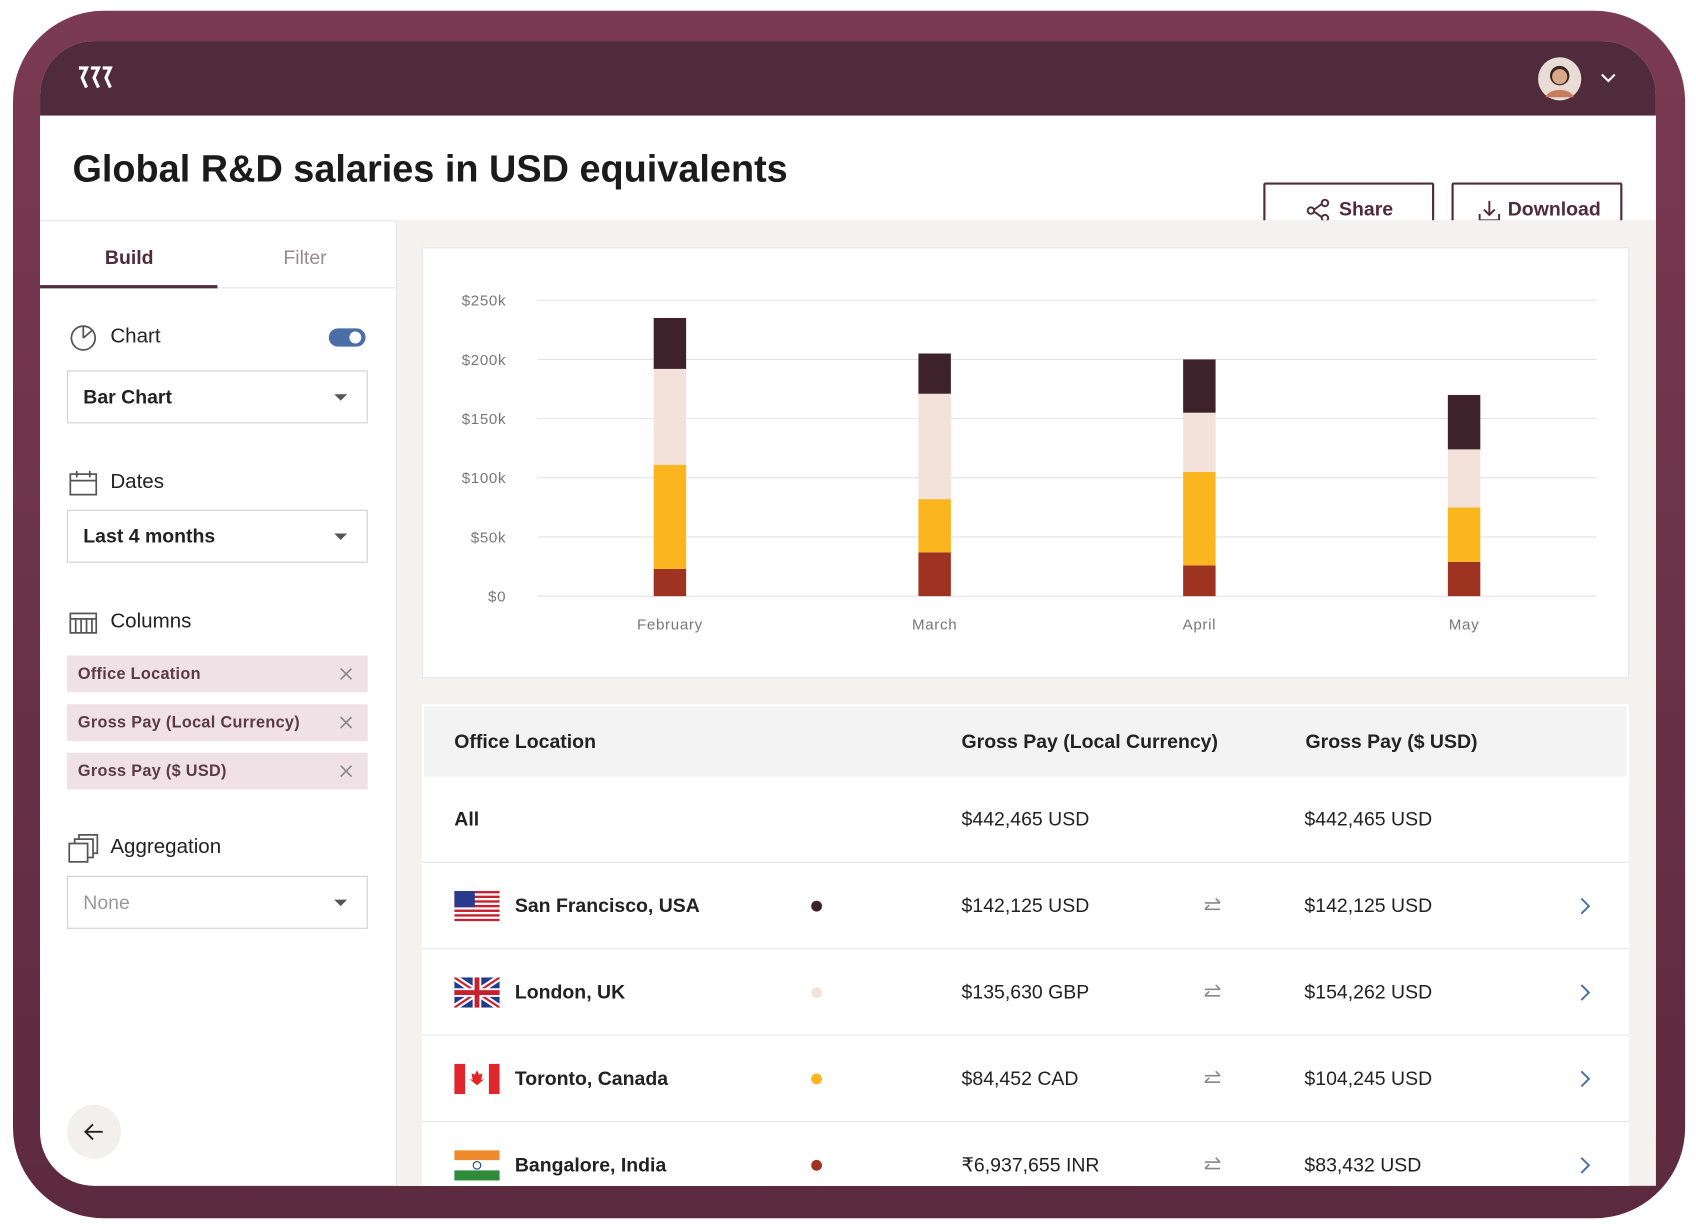  Describe the element at coordinates (1025, 819) in the screenshot. I see `total-row: All $442,465 USD $442,465 USD` at that location.